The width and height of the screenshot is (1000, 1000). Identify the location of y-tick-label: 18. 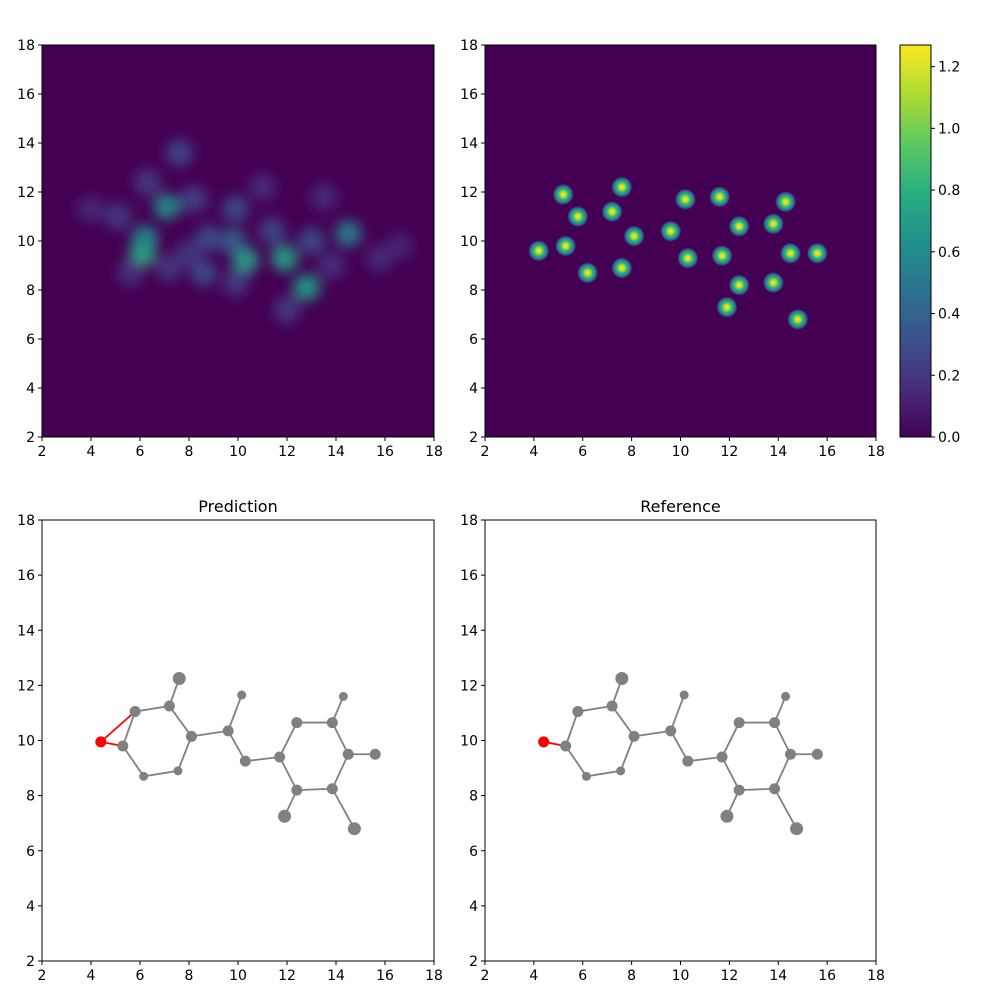
(26, 46).